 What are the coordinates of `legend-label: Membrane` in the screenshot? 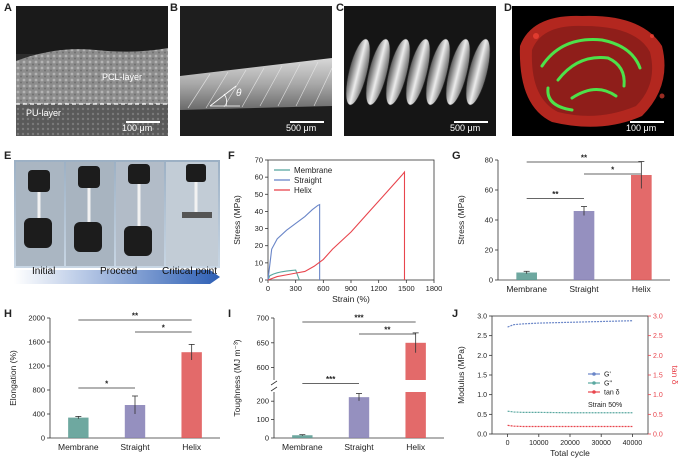 It's located at (313, 170).